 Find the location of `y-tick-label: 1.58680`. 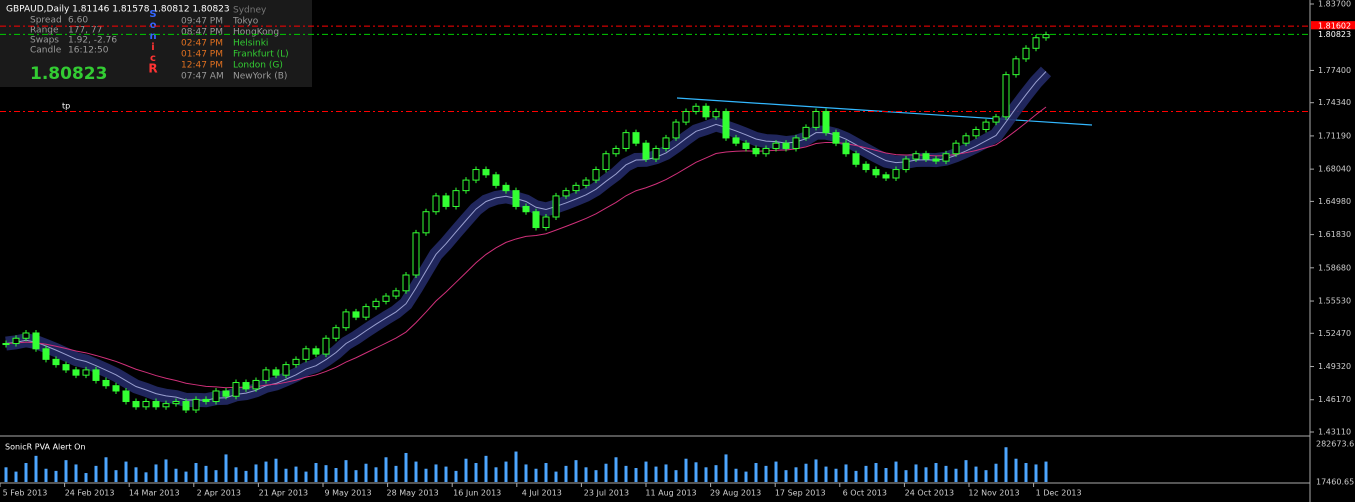

y-tick-label: 1.58680 is located at coordinates (1334, 267).